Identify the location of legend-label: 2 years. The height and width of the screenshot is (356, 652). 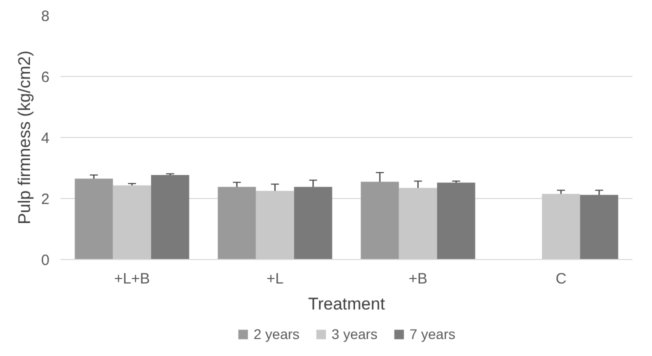
(277, 334).